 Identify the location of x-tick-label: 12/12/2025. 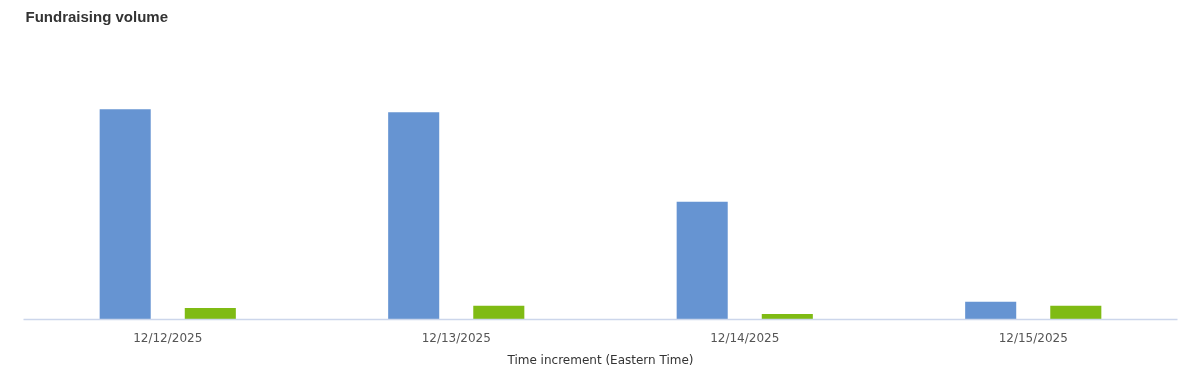
(168, 337).